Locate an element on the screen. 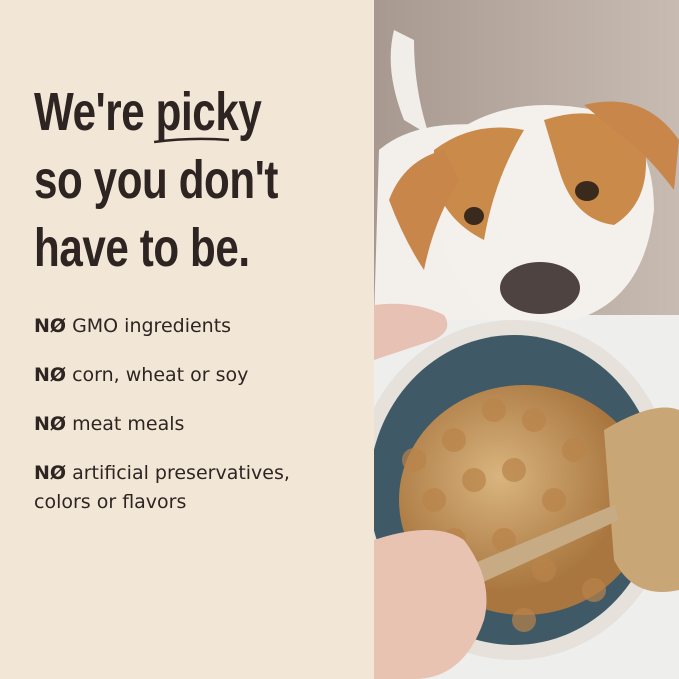  benefit-item: NØ corn, wheat or soy is located at coordinates (141, 375).